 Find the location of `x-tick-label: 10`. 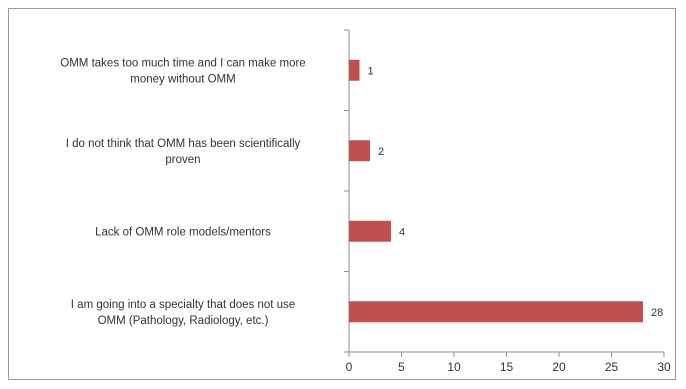

x-tick-label: 10 is located at coordinates (454, 367).